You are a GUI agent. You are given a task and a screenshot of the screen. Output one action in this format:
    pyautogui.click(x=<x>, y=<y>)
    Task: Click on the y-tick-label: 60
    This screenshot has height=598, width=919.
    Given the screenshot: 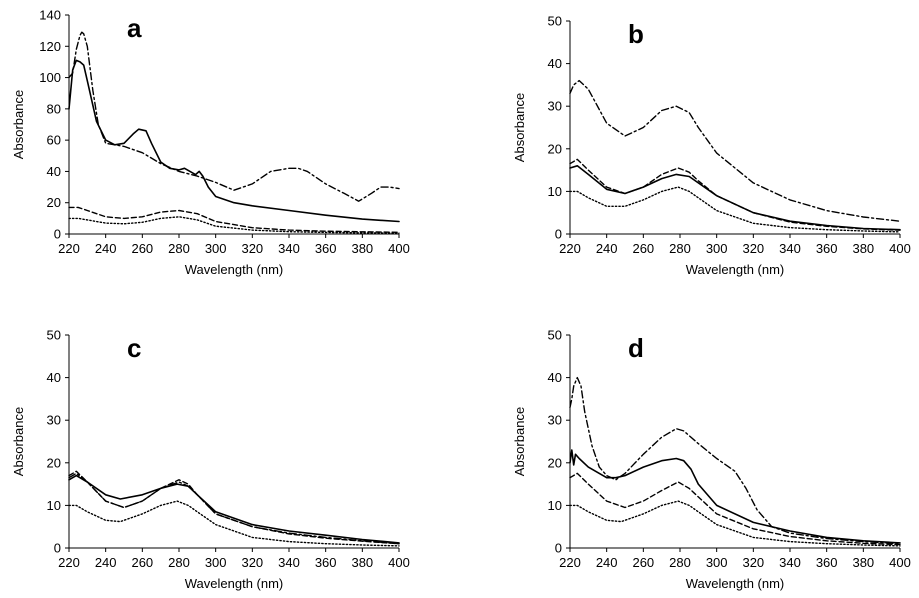 What is the action you would take?
    pyautogui.click(x=54, y=140)
    